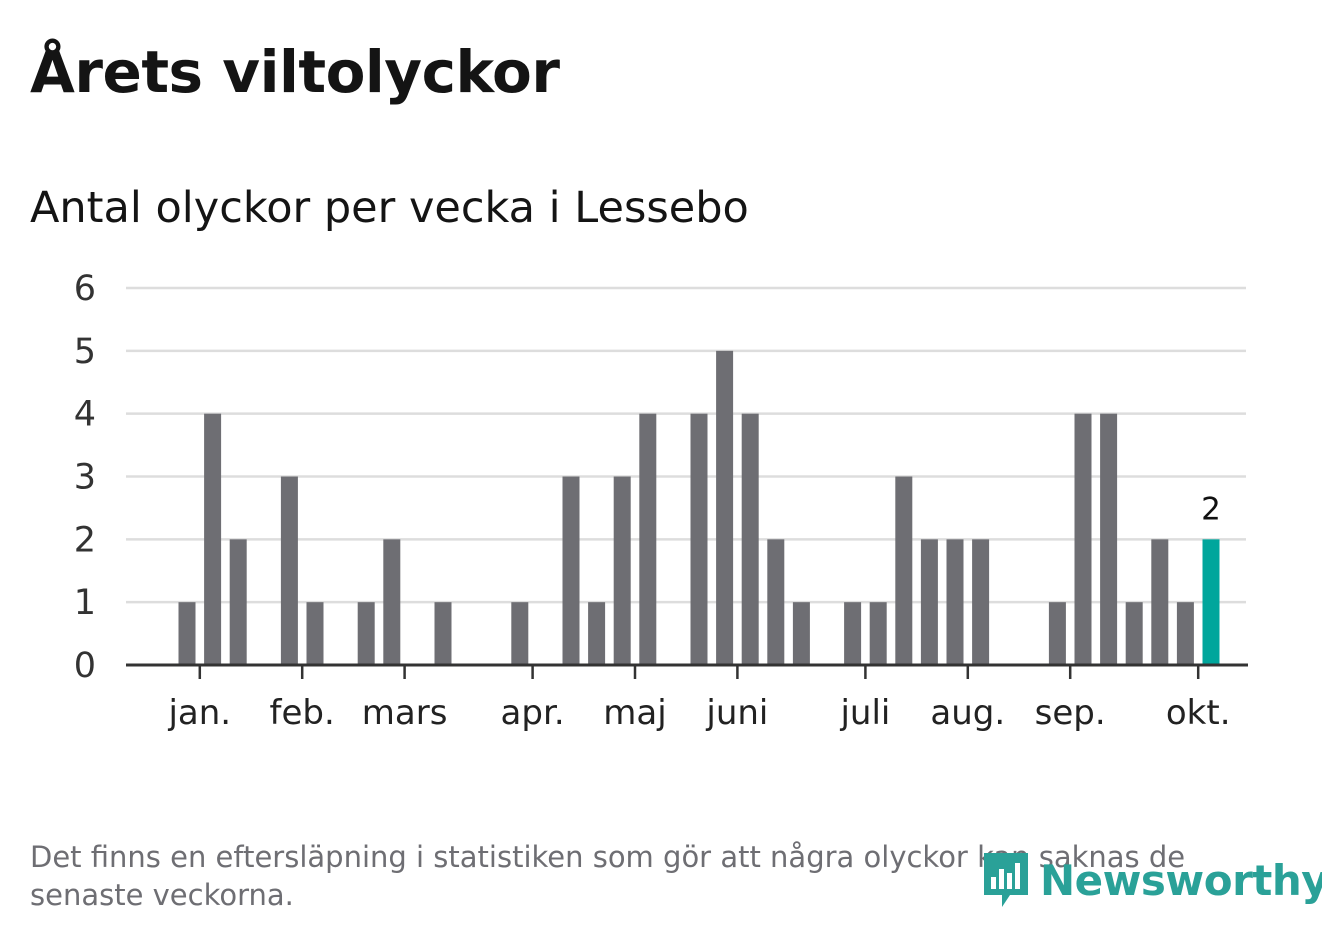 The height and width of the screenshot is (939, 1322). What do you see at coordinates (1211, 602) in the screenshot?
I see `bar-latest-week` at bounding box center [1211, 602].